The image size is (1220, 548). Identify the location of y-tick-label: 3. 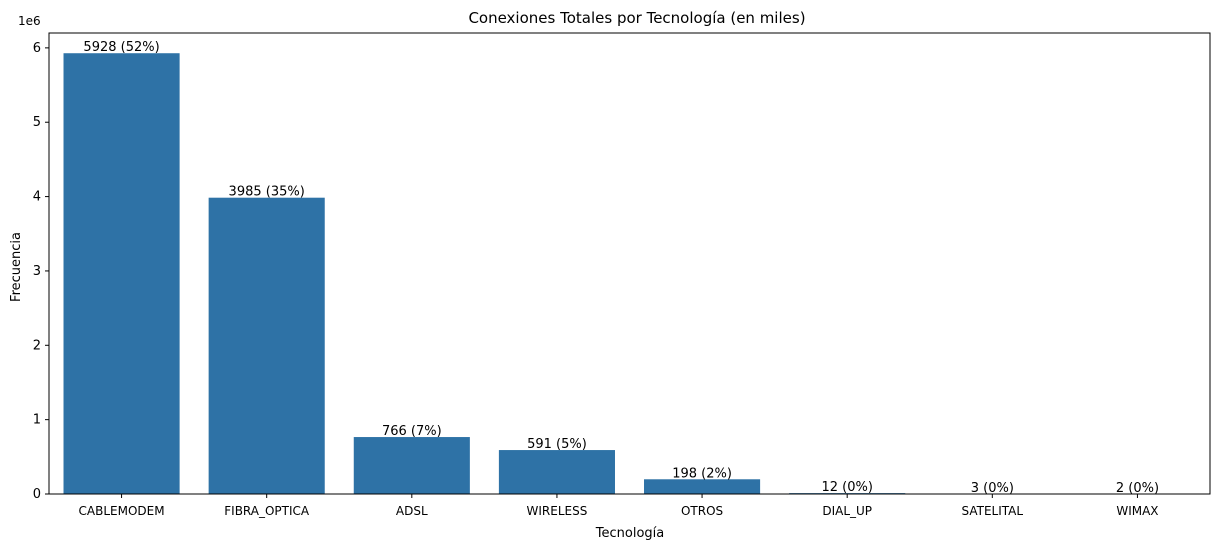
(37, 271).